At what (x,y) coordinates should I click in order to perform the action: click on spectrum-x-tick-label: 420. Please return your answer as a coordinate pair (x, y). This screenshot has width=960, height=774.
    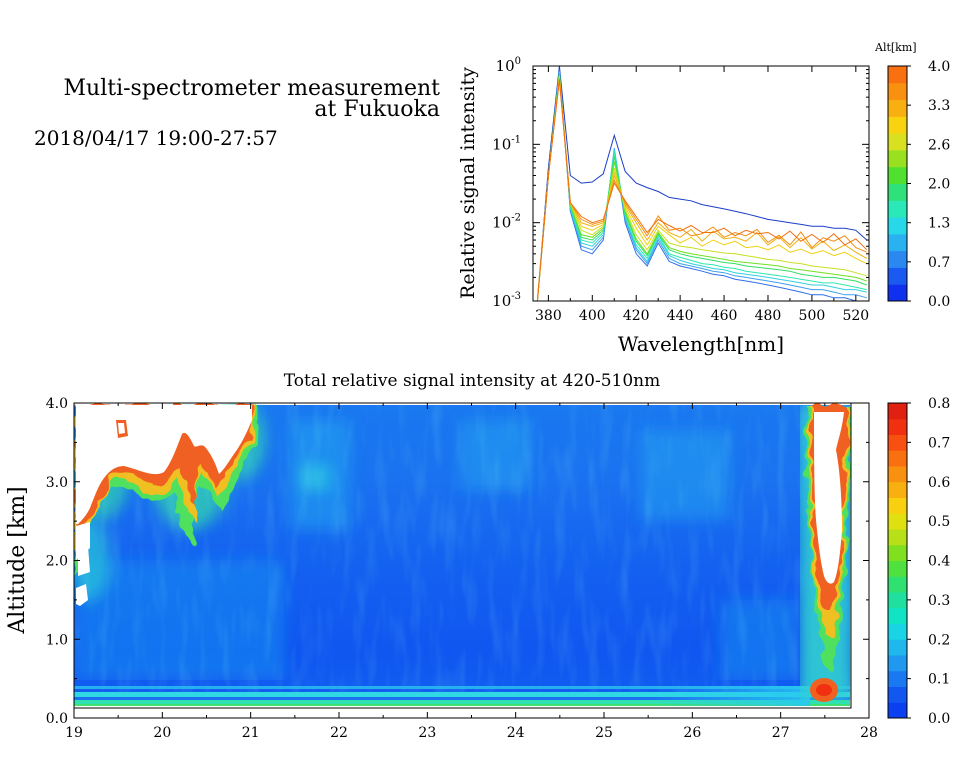
    Looking at the image, I should click on (636, 316).